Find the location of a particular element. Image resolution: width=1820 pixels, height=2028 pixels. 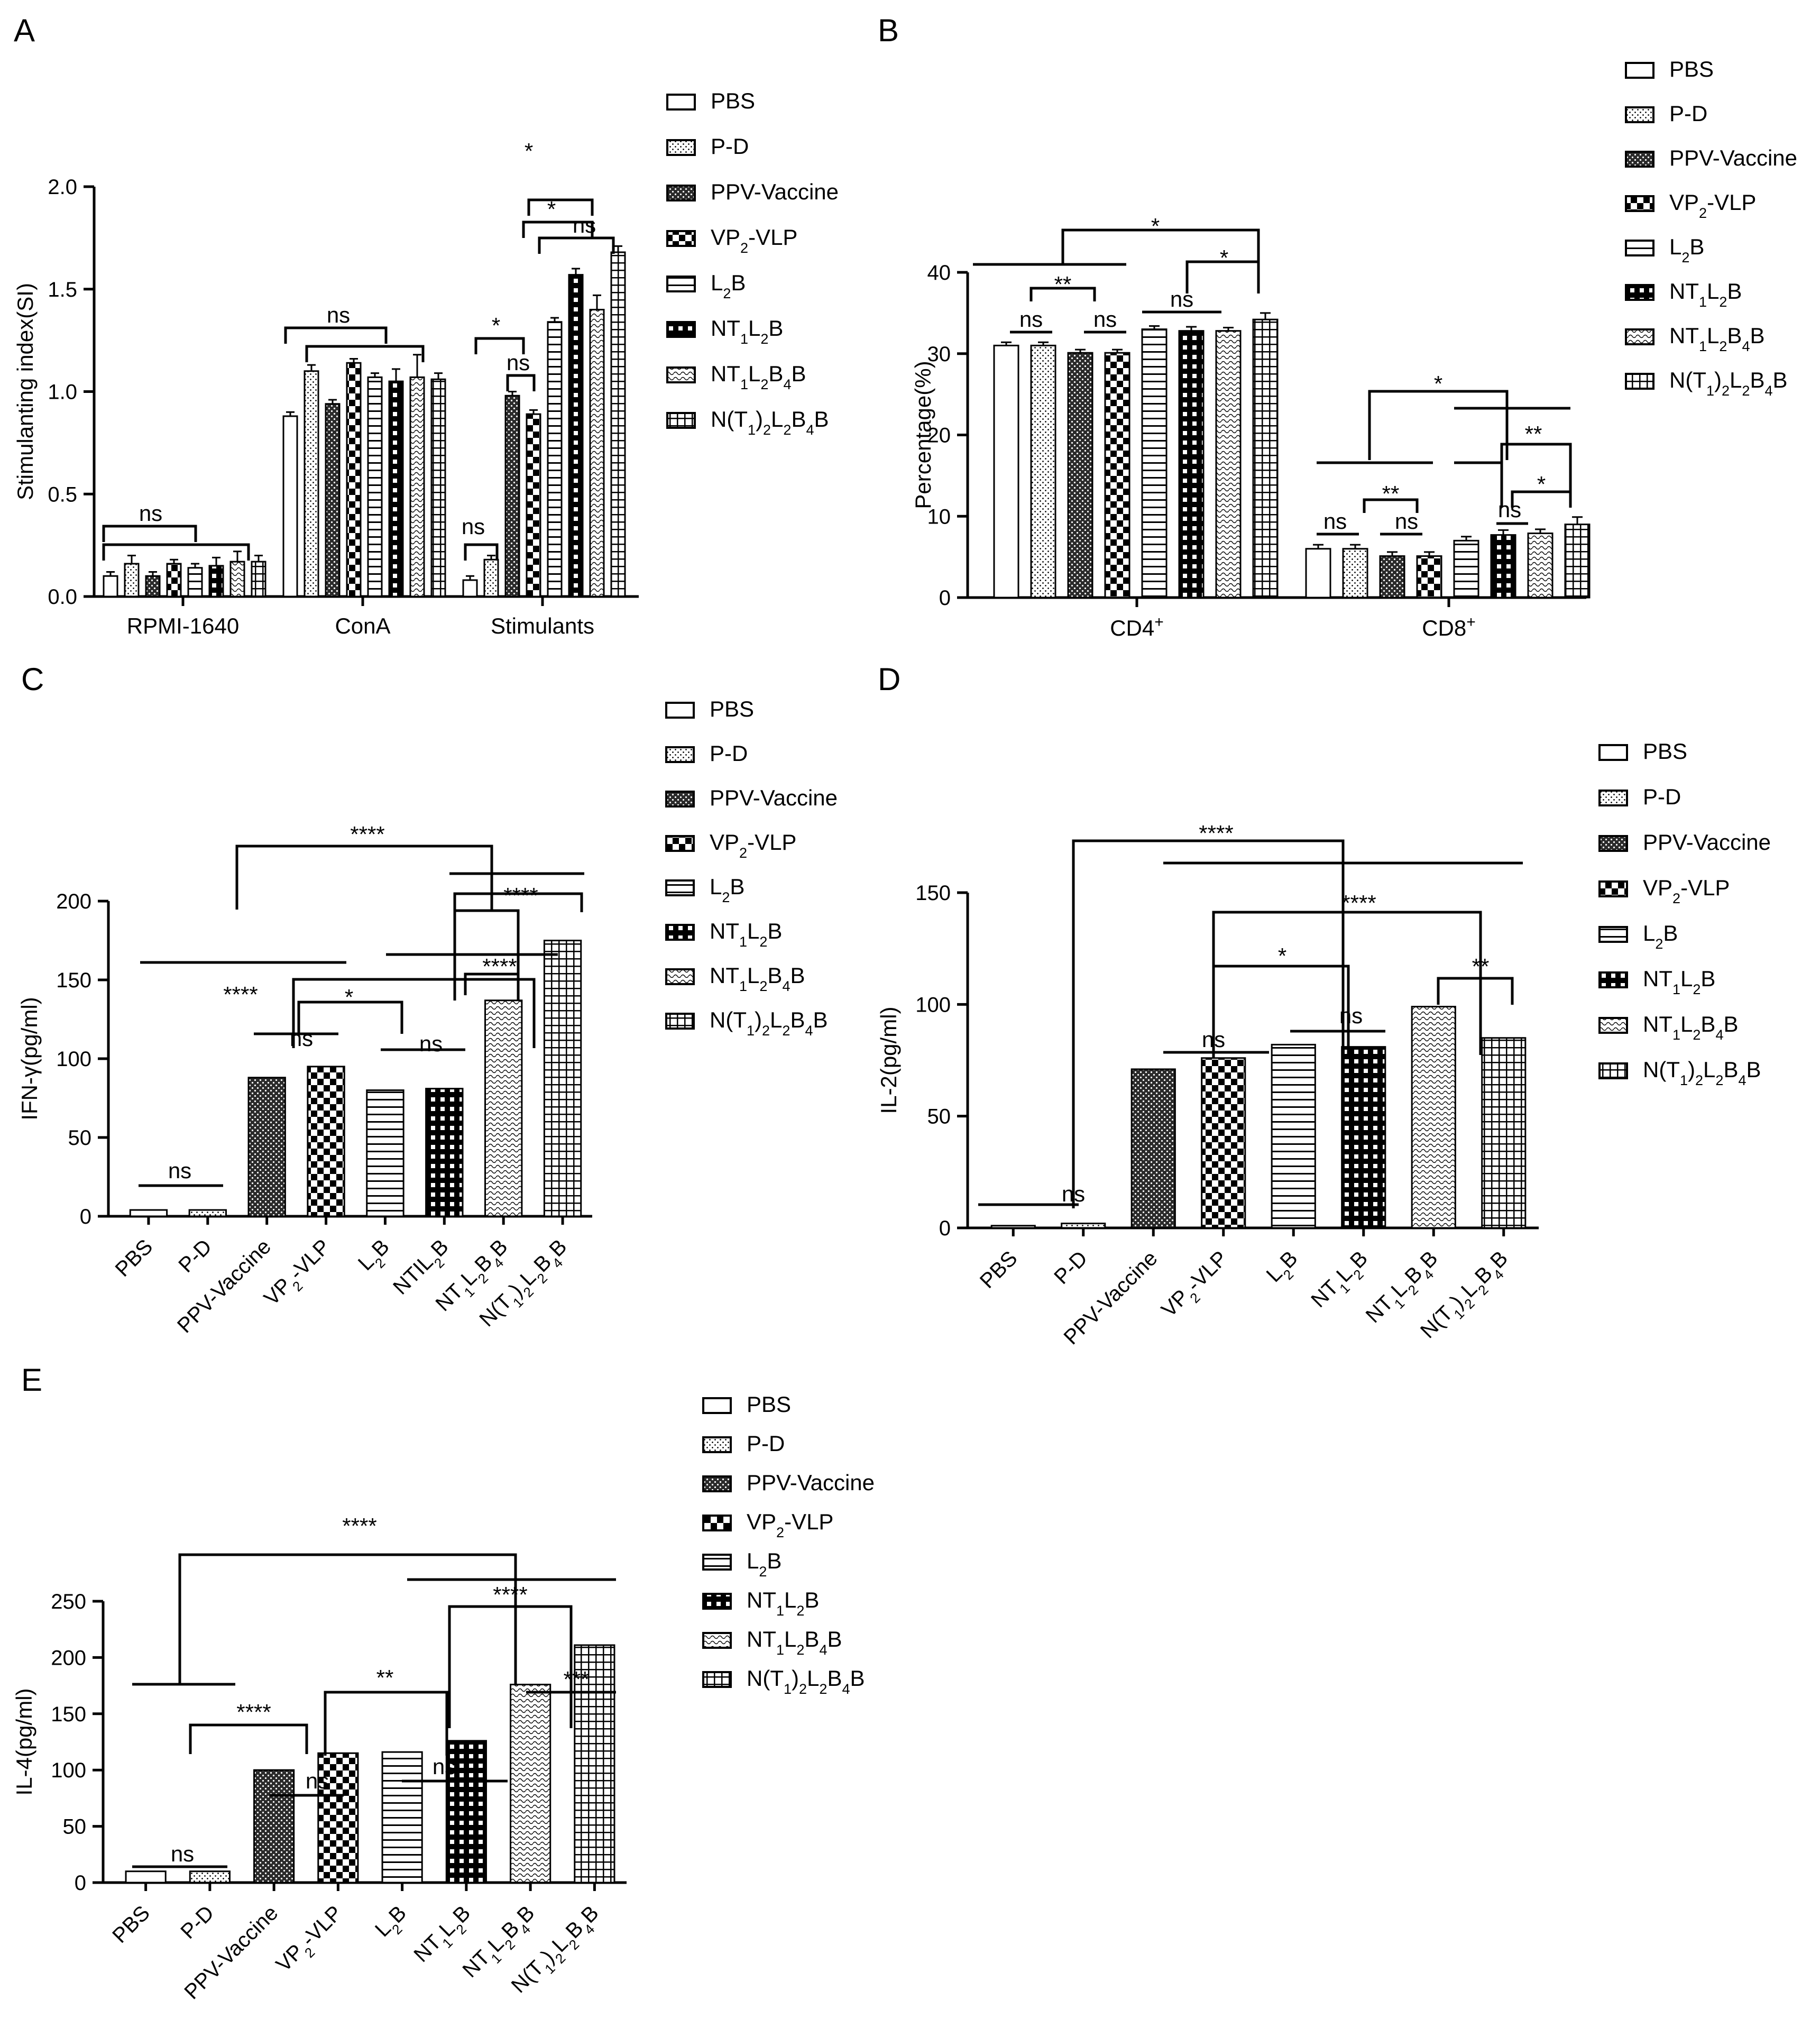

y-axis: 0 50 100 150 is located at coordinates (942, 1061).